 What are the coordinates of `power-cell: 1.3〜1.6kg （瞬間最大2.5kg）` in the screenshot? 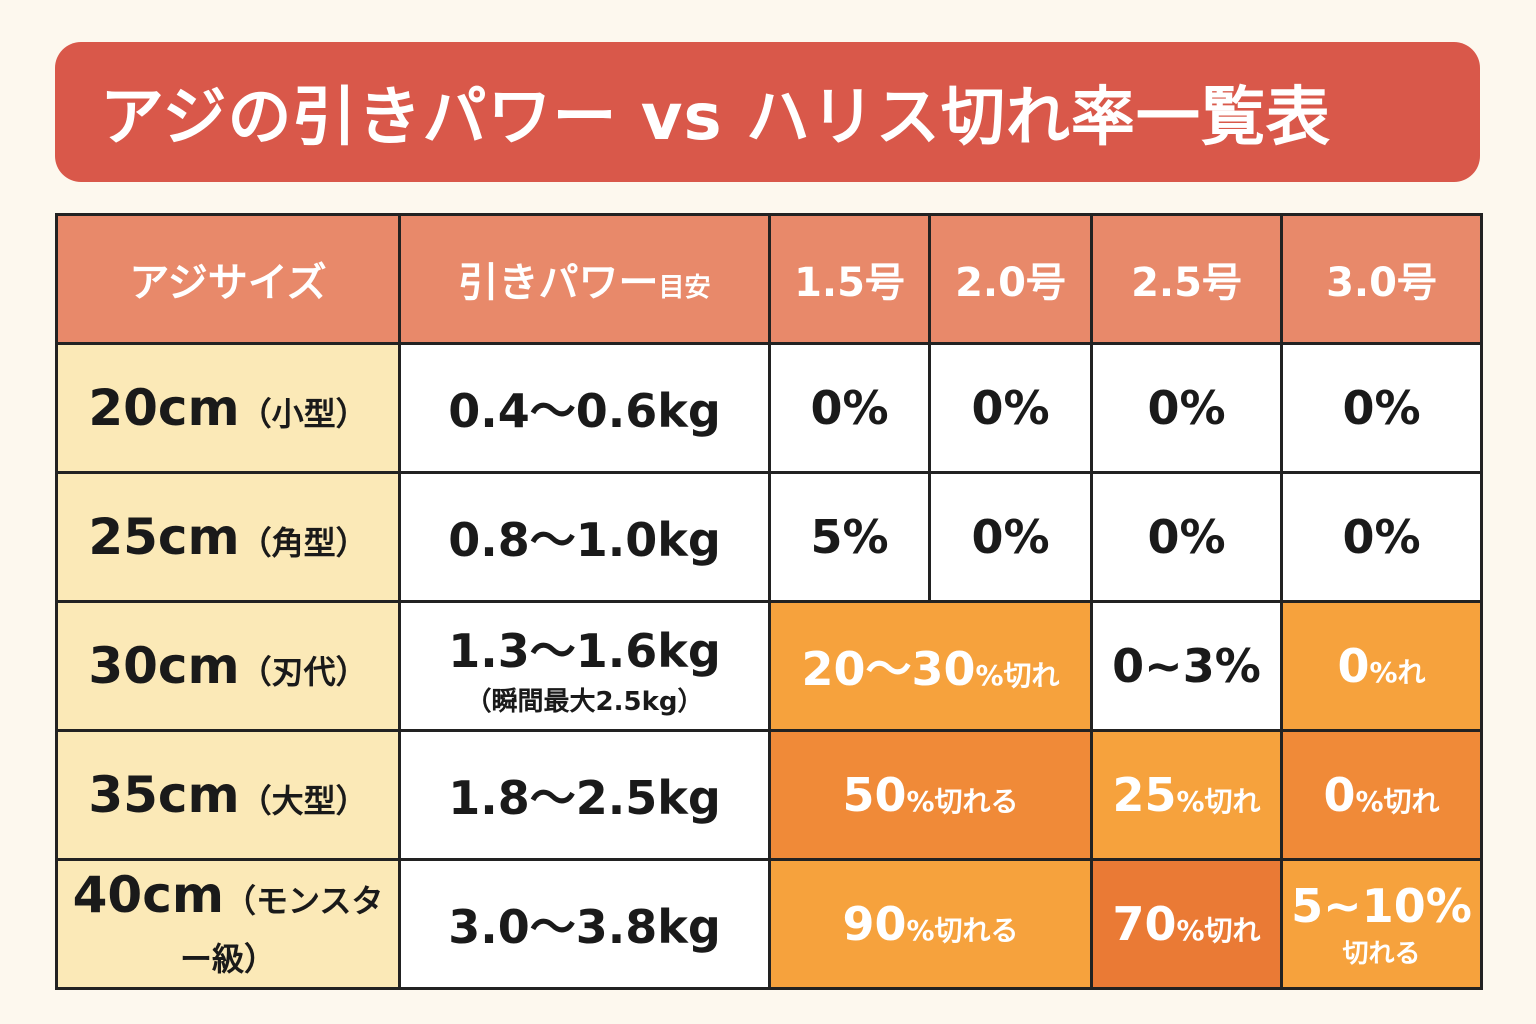 It's located at (584, 666).